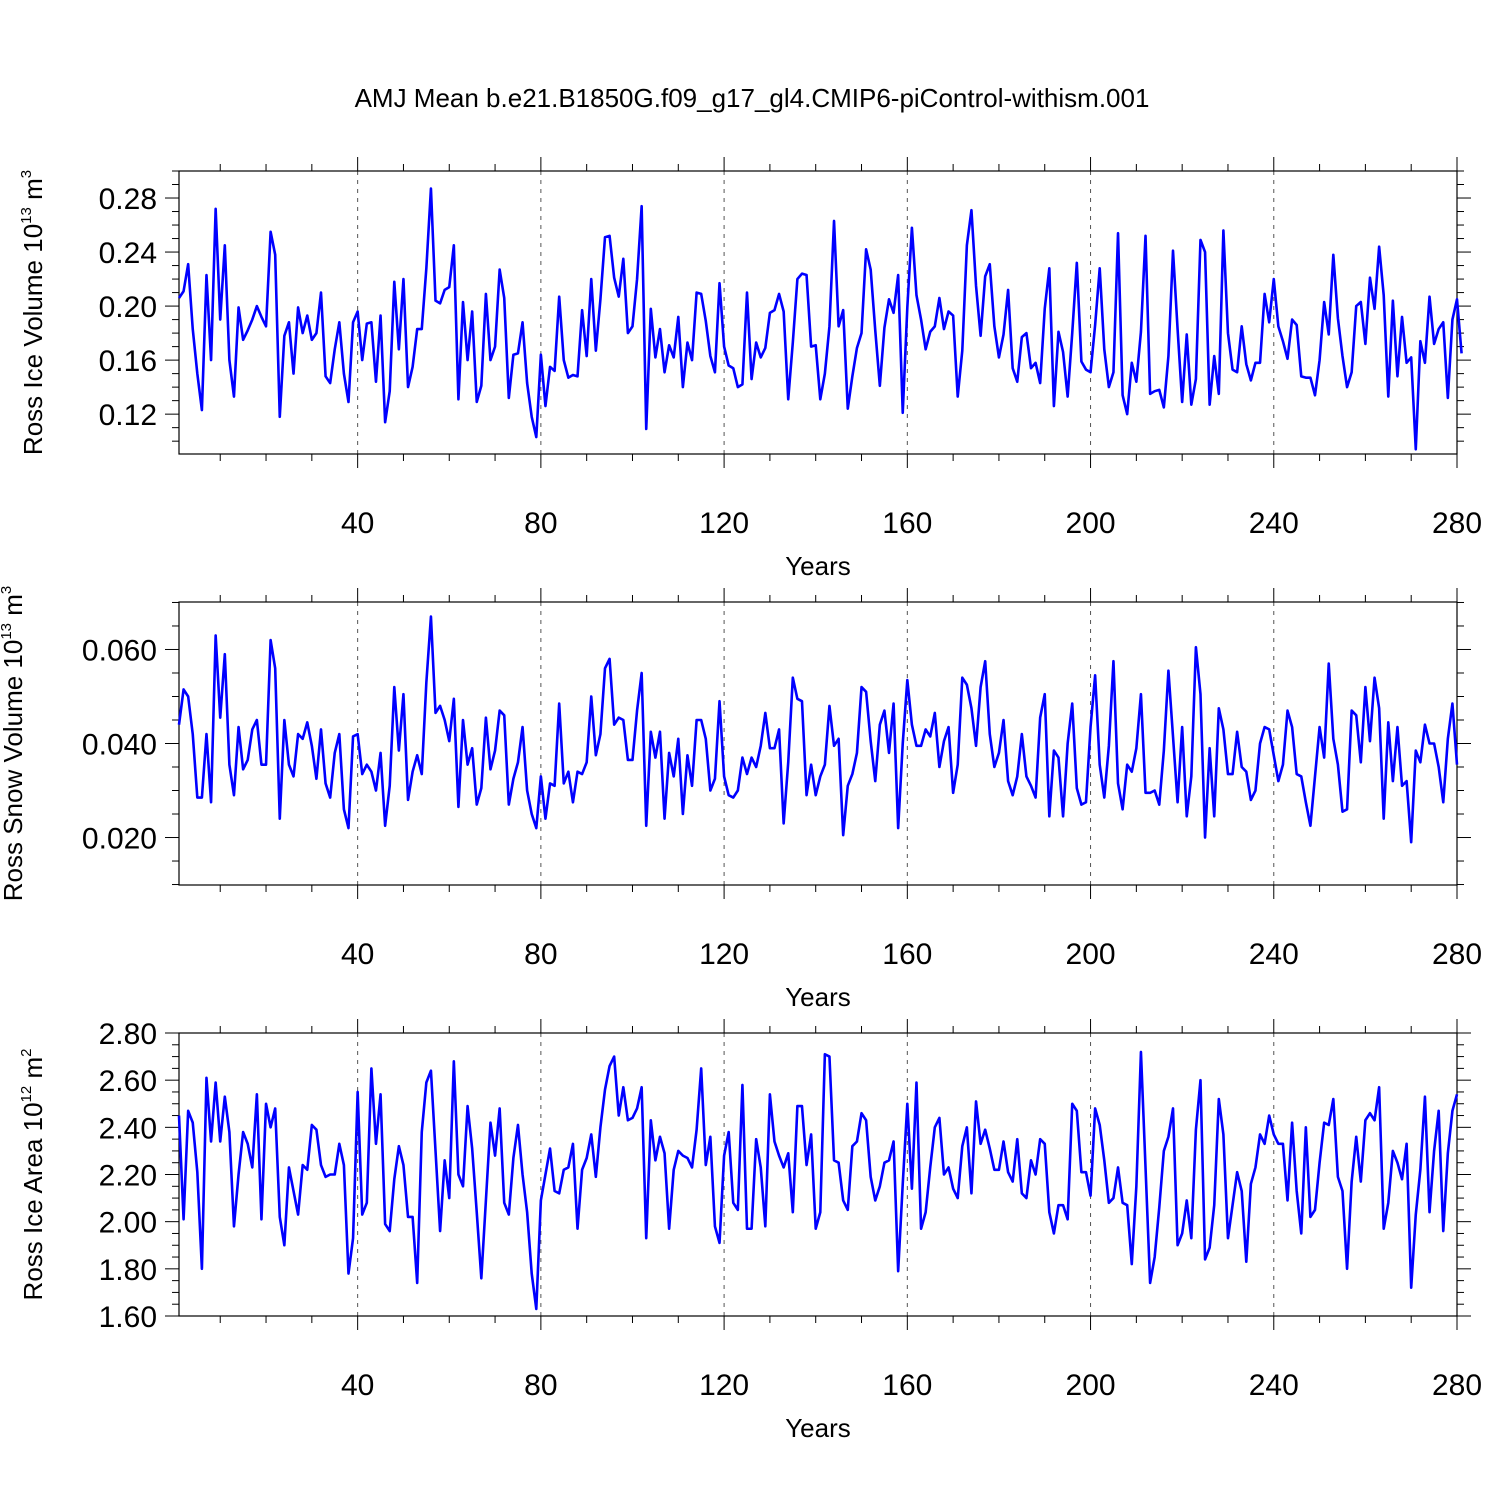 This screenshot has height=1500, width=1500. I want to click on y-axis-label-exponent: 12, so click(26, 1094).